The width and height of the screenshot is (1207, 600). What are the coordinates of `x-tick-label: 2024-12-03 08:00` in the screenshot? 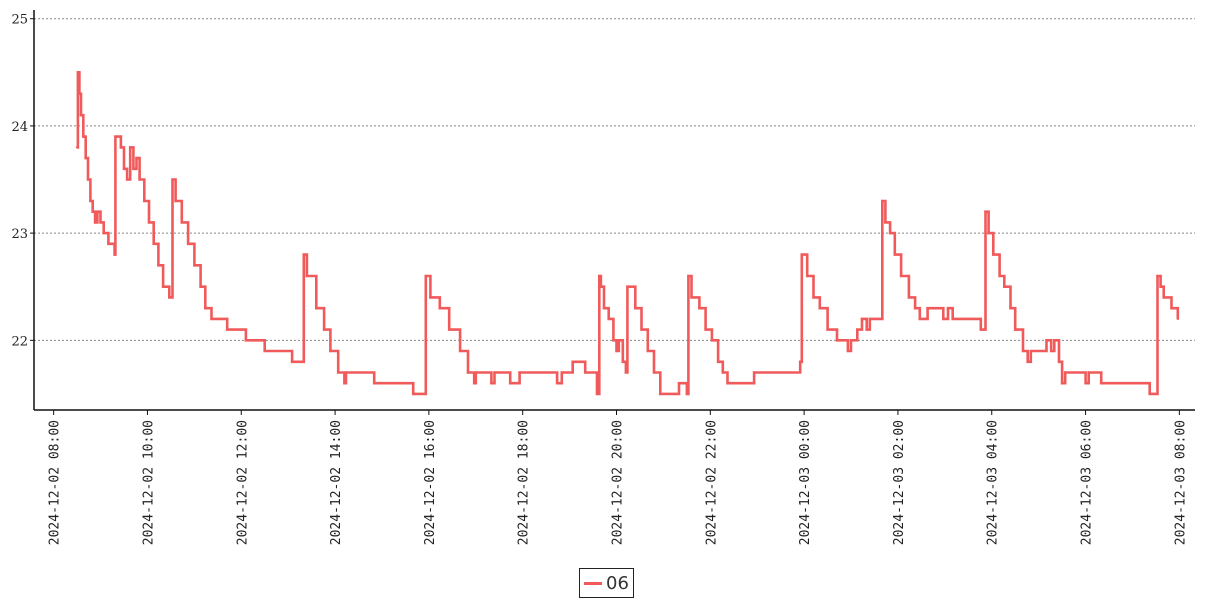 It's located at (1180, 482).